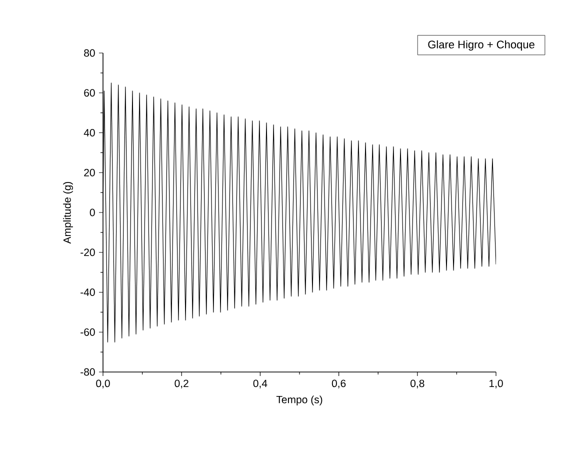 The height and width of the screenshot is (450, 569). I want to click on x-tick-label: 0,8, so click(417, 384).